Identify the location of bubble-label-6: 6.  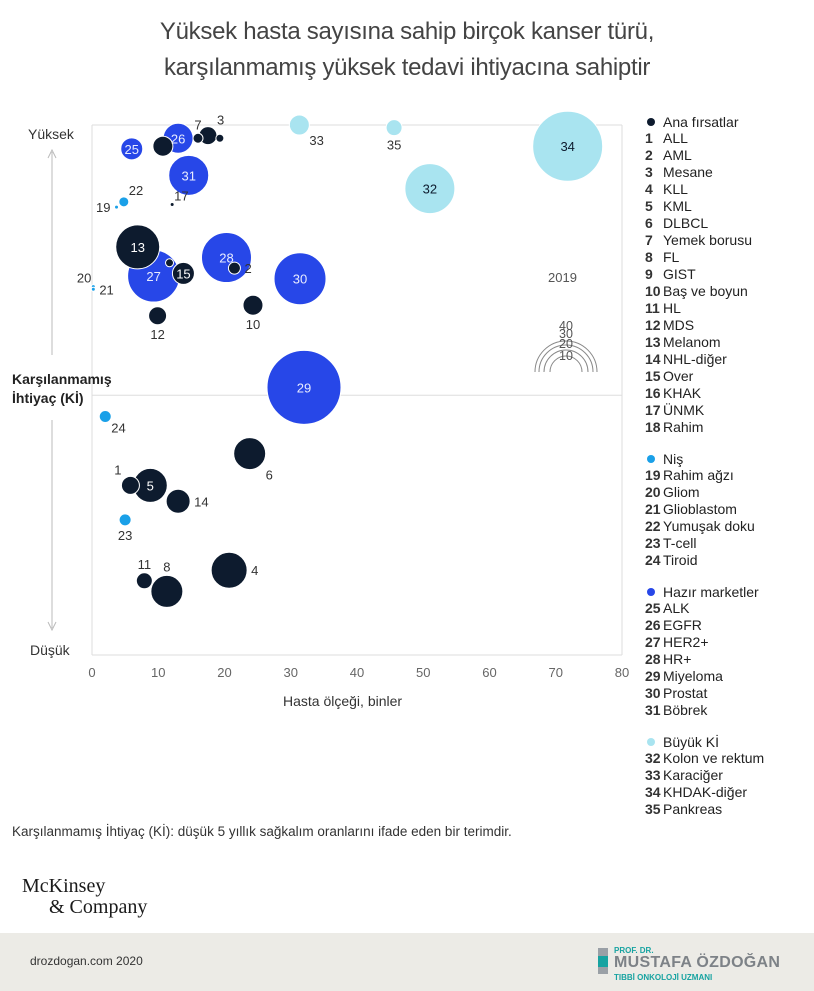
(269, 475).